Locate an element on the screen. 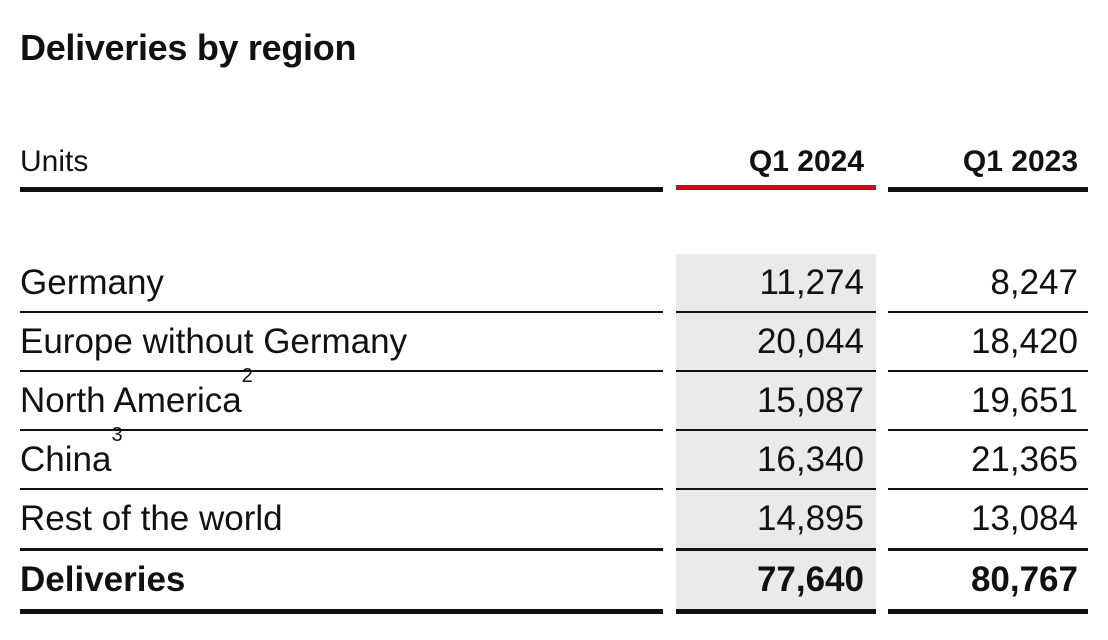 Image resolution: width=1108 pixels, height=640 pixels. value-q1-2024: 11,274 is located at coordinates (811, 282).